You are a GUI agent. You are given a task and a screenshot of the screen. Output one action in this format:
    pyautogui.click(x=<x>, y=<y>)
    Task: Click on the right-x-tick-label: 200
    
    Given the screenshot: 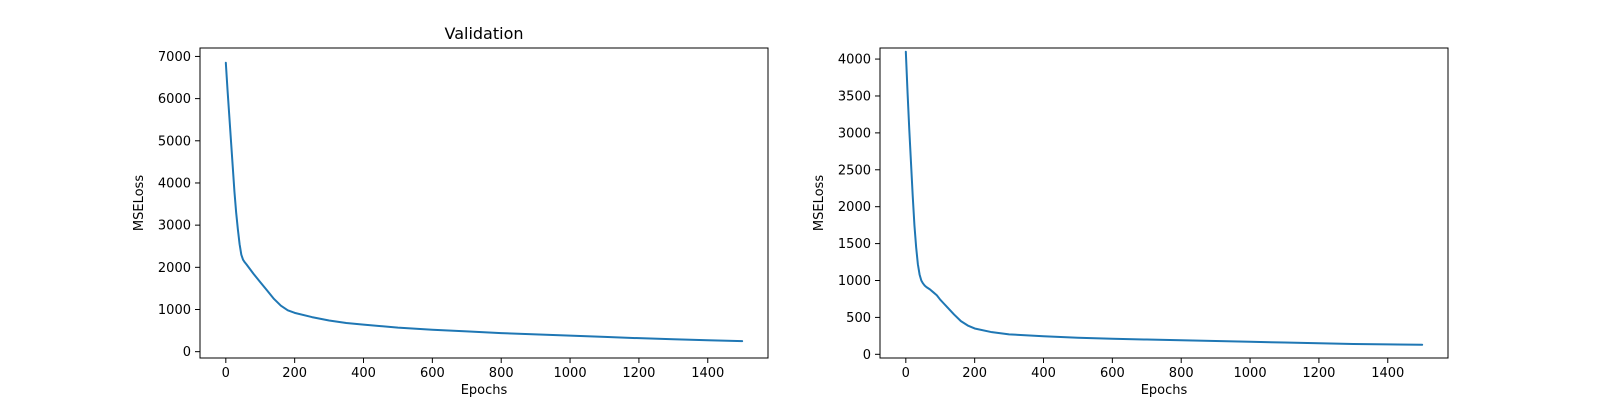 What is the action you would take?
    pyautogui.click(x=974, y=373)
    